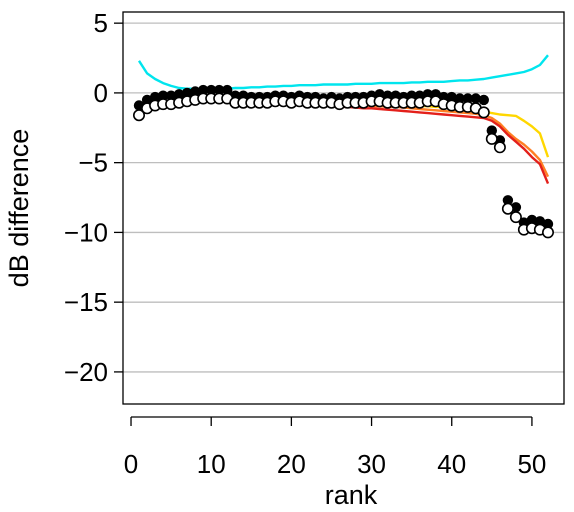 The width and height of the screenshot is (574, 512). Describe the element at coordinates (131, 464) in the screenshot. I see `x-tick-label: 0` at that location.